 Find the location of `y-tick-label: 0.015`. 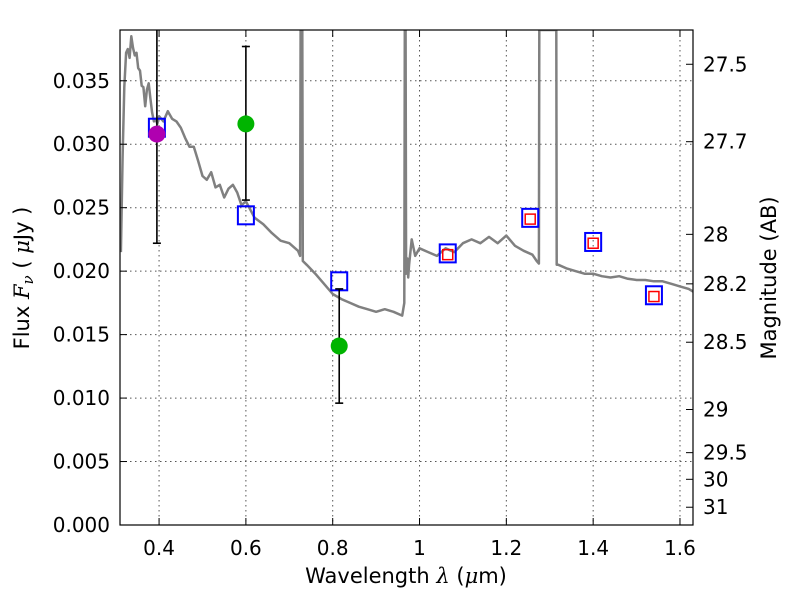

y-tick-label: 0.015 is located at coordinates (81, 335).